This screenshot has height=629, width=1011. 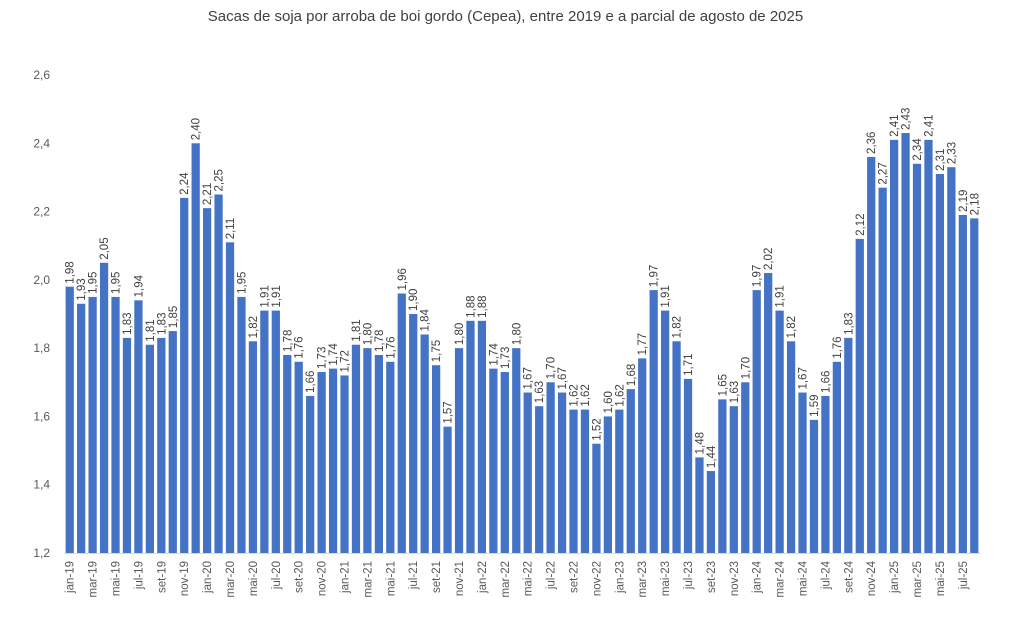 I want to click on data-label-ago-19: 1,81, so click(x=151, y=330).